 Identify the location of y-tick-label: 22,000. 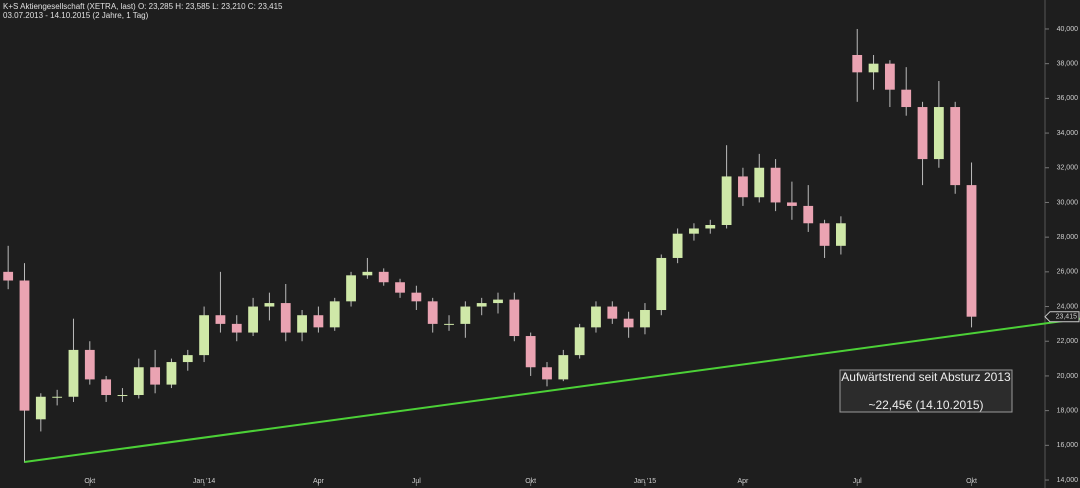
(1068, 341).